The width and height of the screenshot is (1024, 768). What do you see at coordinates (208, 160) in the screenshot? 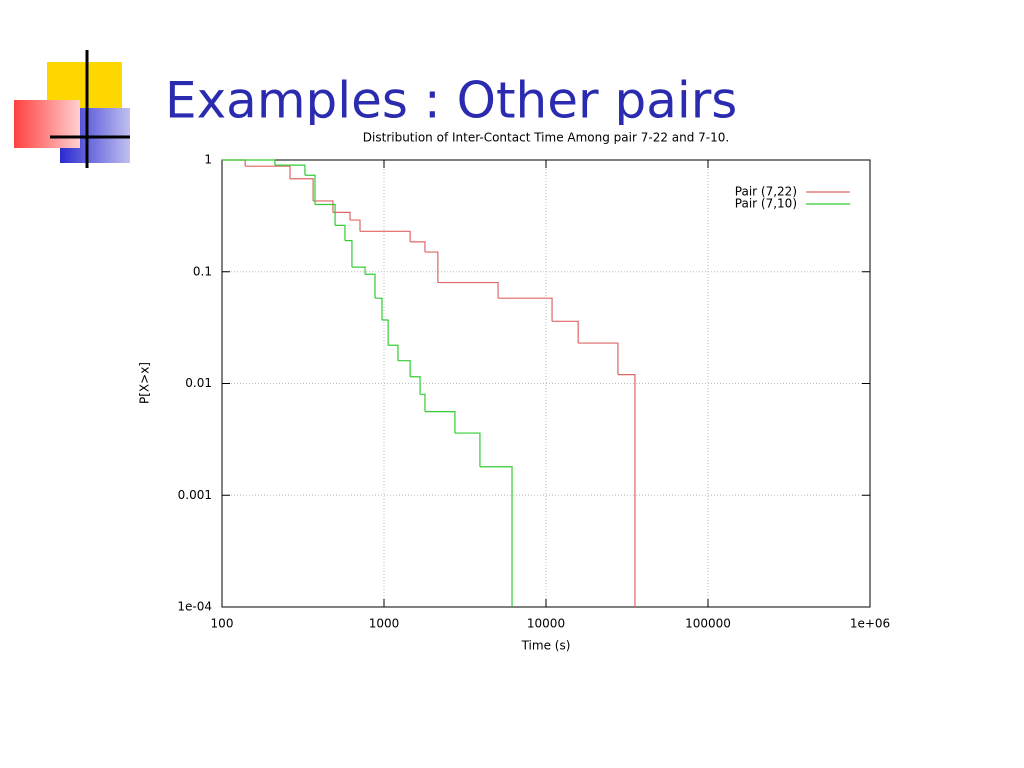
I see `y-tick-label: 1` at bounding box center [208, 160].